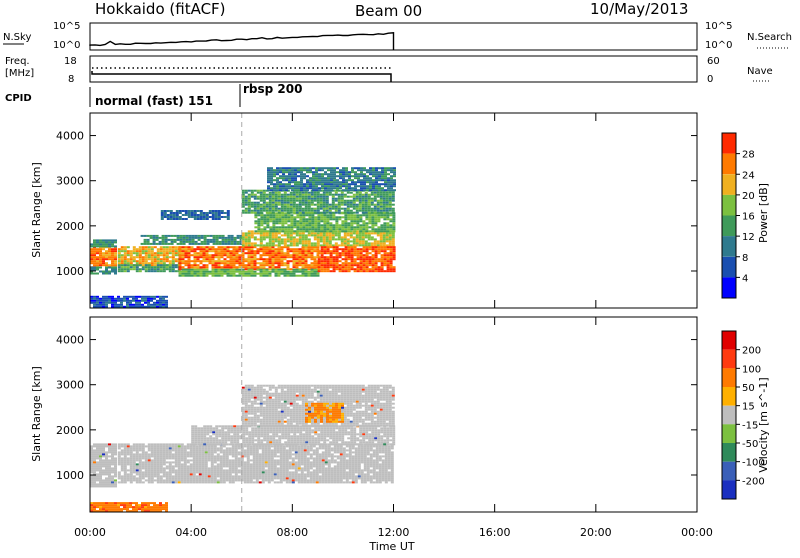 The width and height of the screenshot is (800, 558). Describe the element at coordinates (70, 271) in the screenshot. I see `range-tick-label: 1000` at that location.